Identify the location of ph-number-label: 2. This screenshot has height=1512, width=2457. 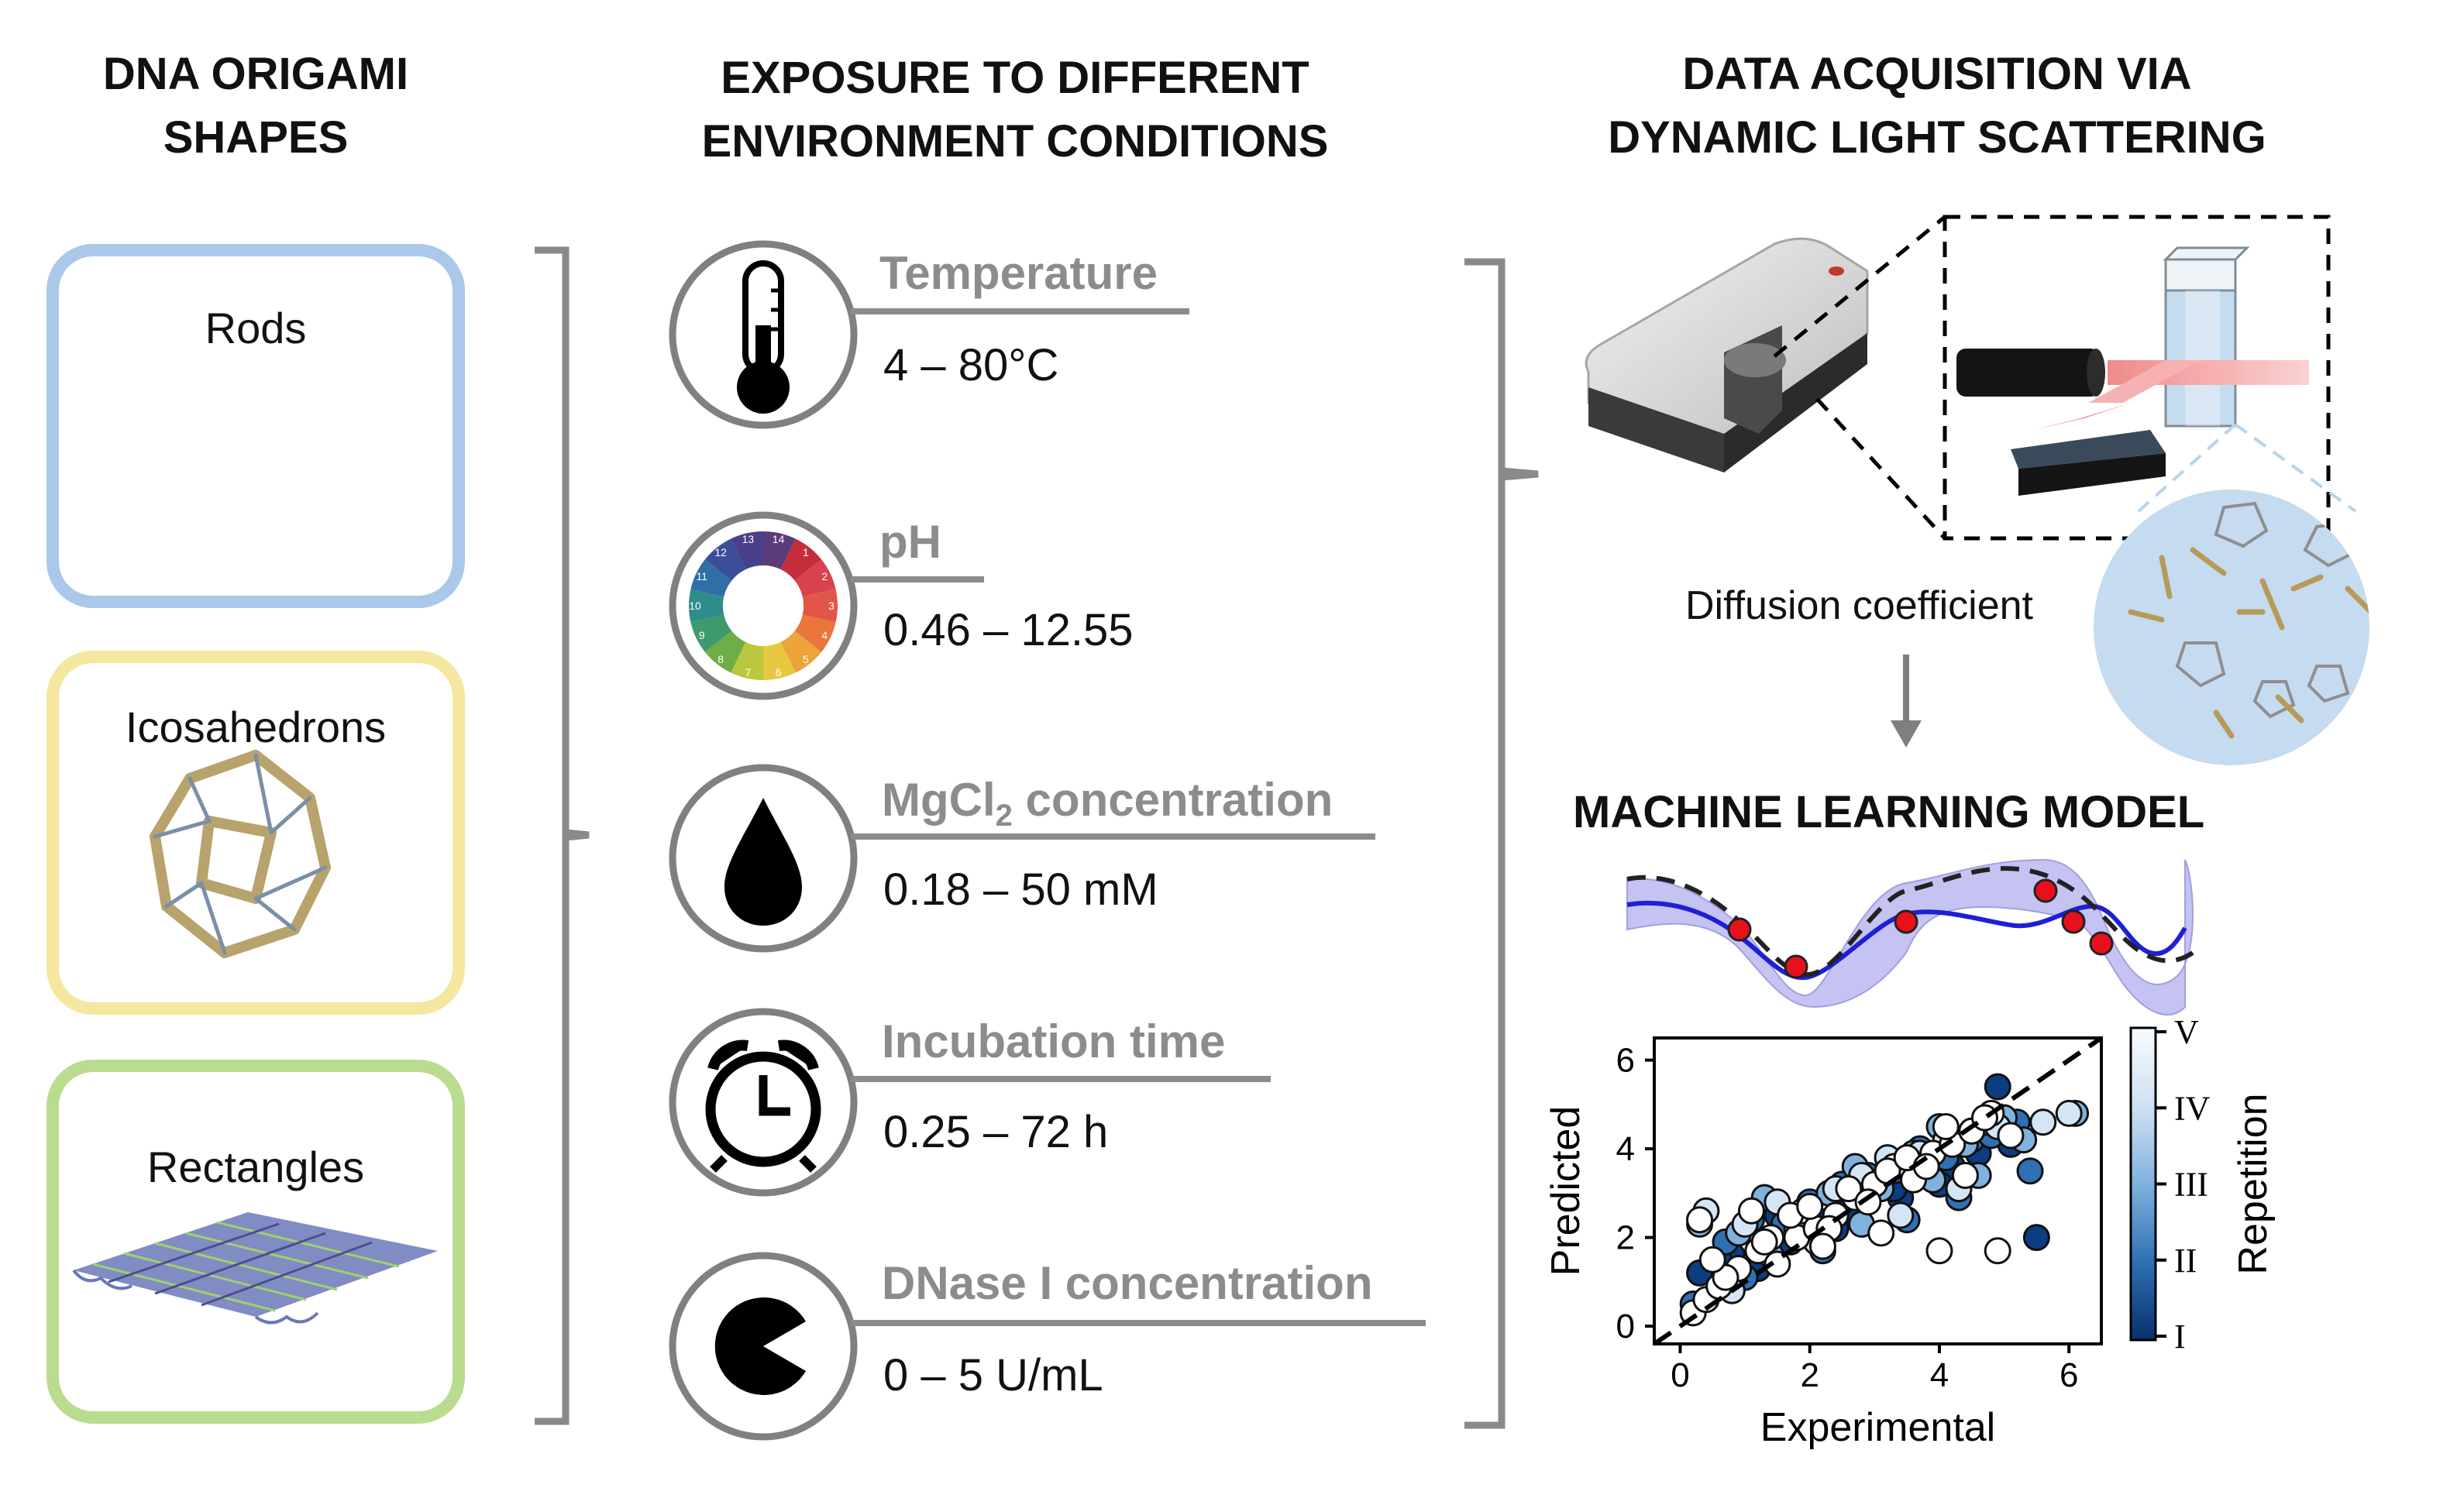
(825, 576).